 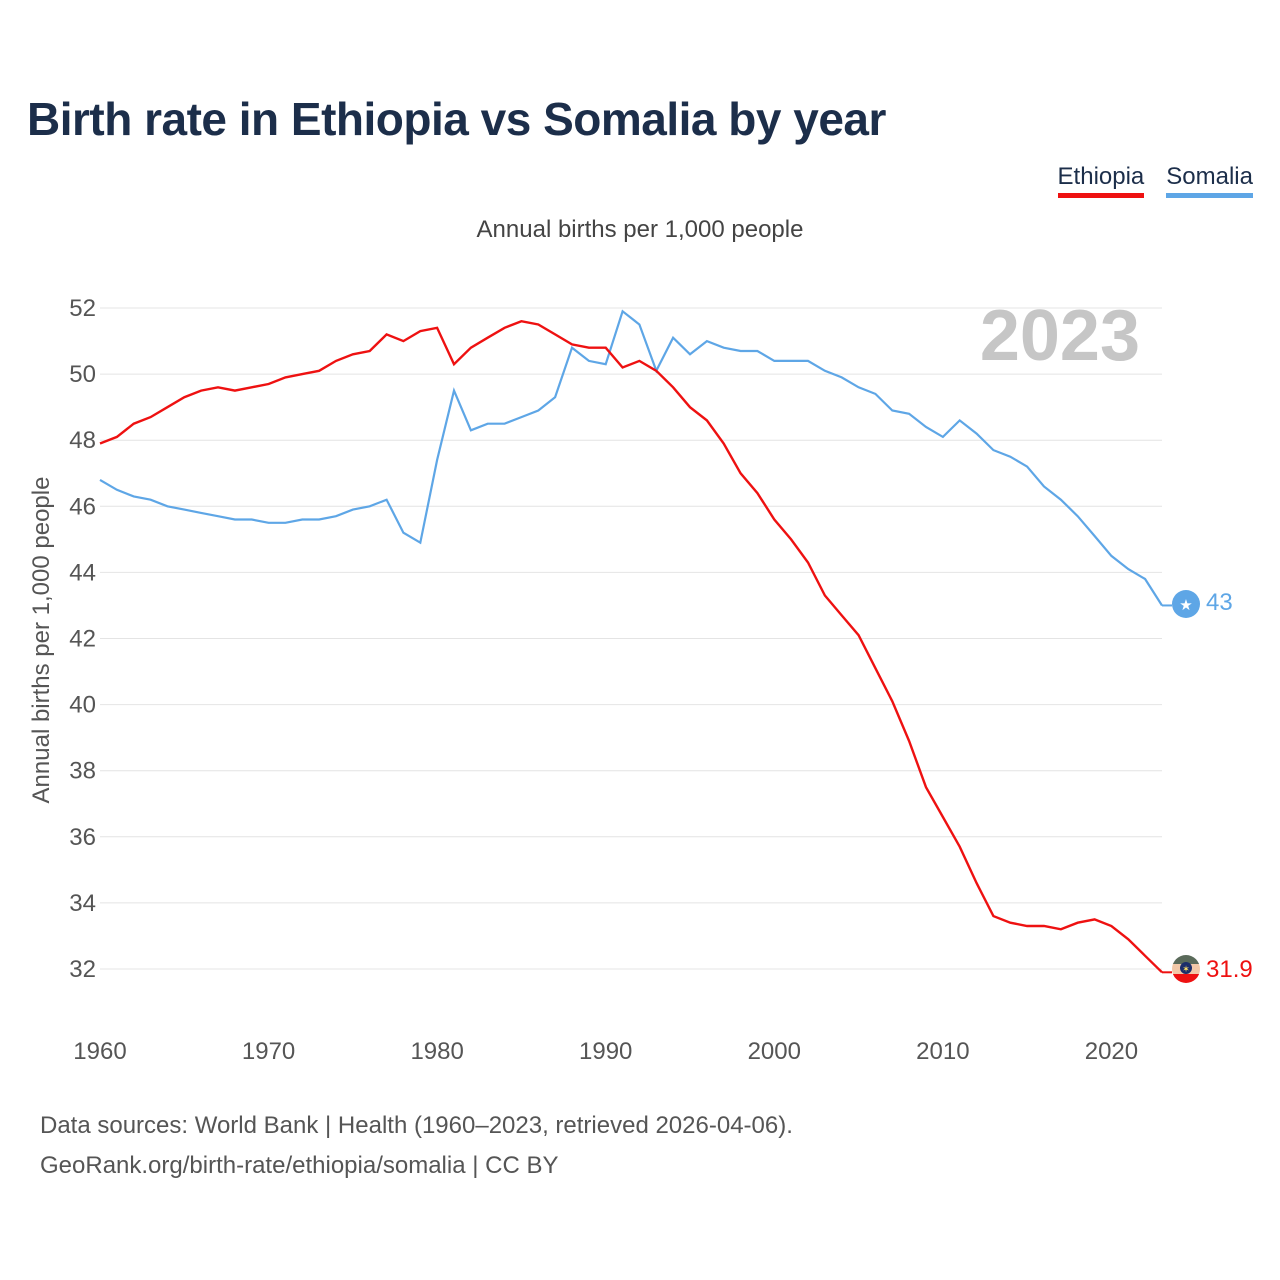 I want to click on y-tick-label: 46, so click(x=82, y=506).